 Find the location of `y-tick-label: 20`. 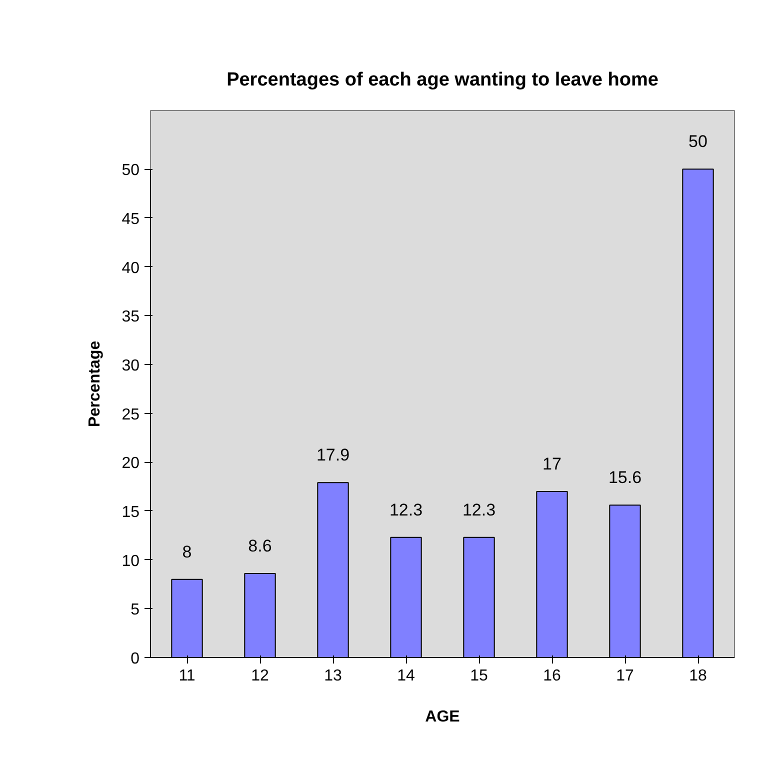

y-tick-label: 20 is located at coordinates (131, 463).